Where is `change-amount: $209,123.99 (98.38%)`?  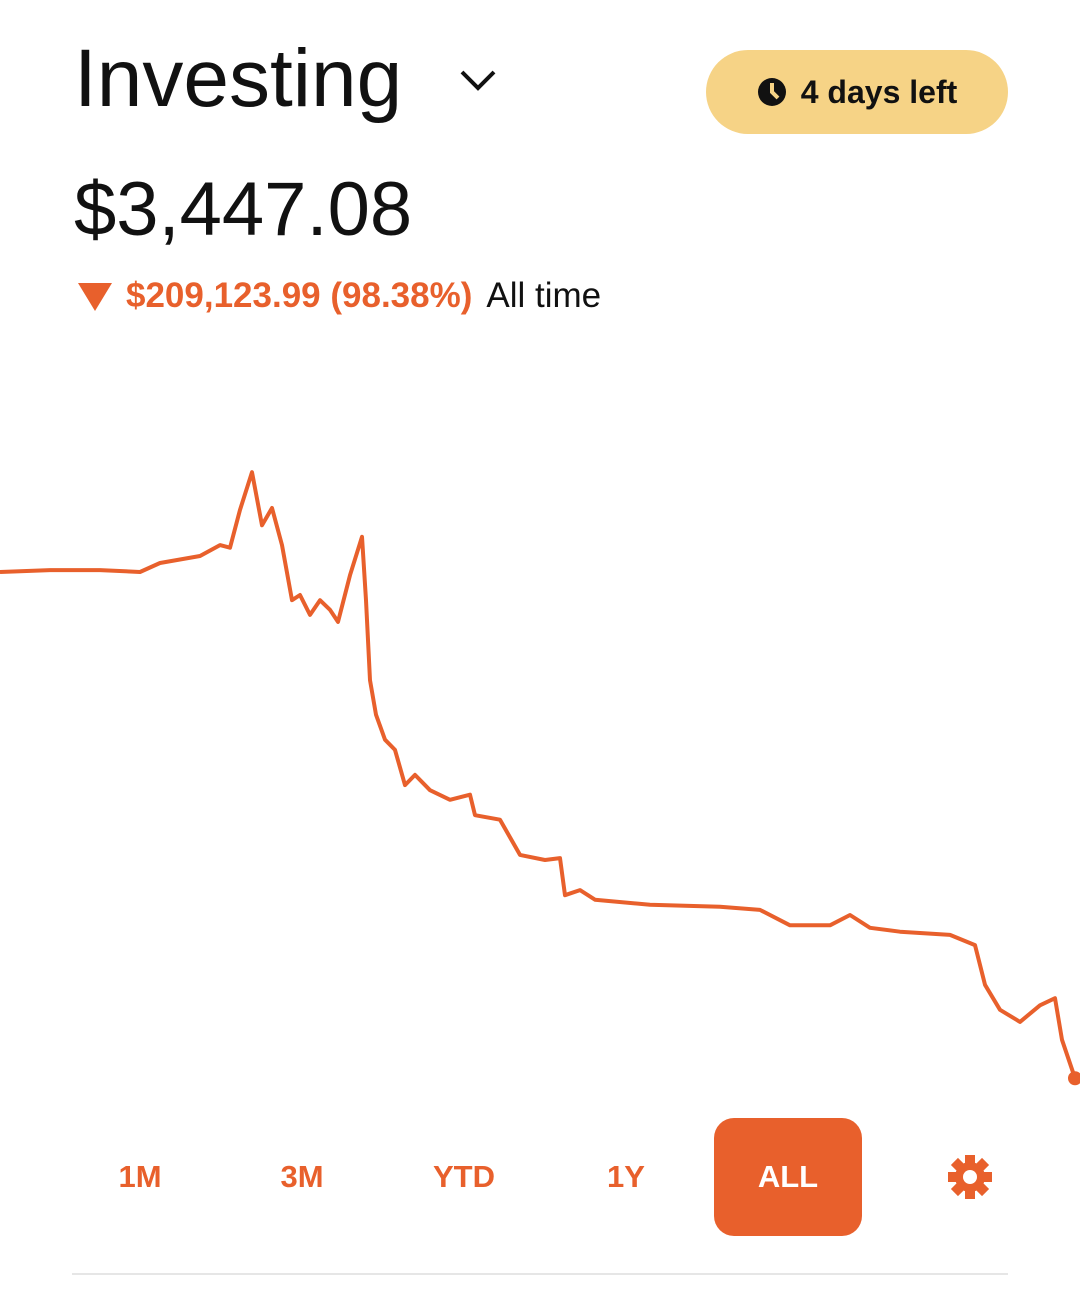
change-amount: $209,123.99 (98.38%) is located at coordinates (299, 295).